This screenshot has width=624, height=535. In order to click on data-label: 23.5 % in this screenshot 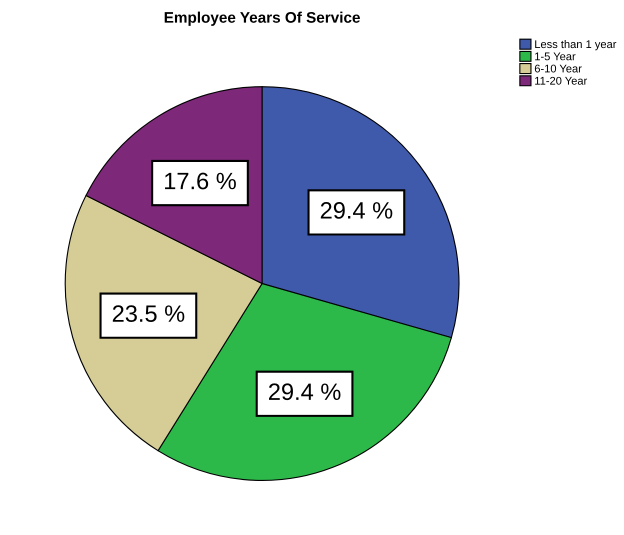, I will do `click(148, 313)`.